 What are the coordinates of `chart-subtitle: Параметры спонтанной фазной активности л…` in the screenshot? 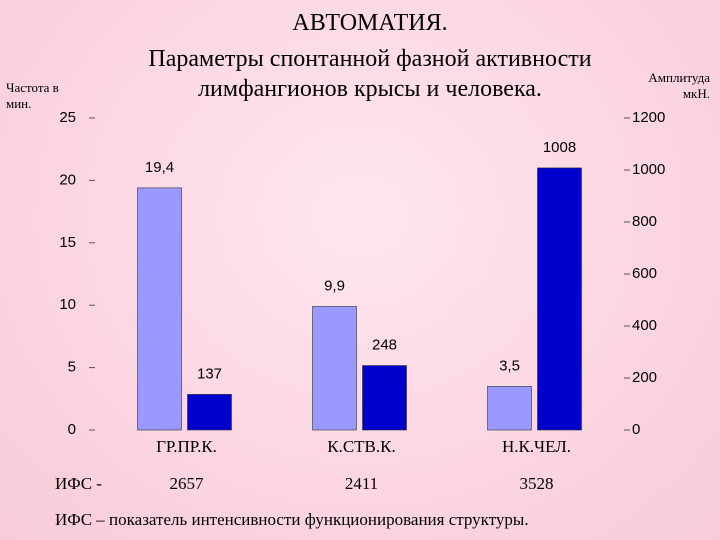 It's located at (370, 74).